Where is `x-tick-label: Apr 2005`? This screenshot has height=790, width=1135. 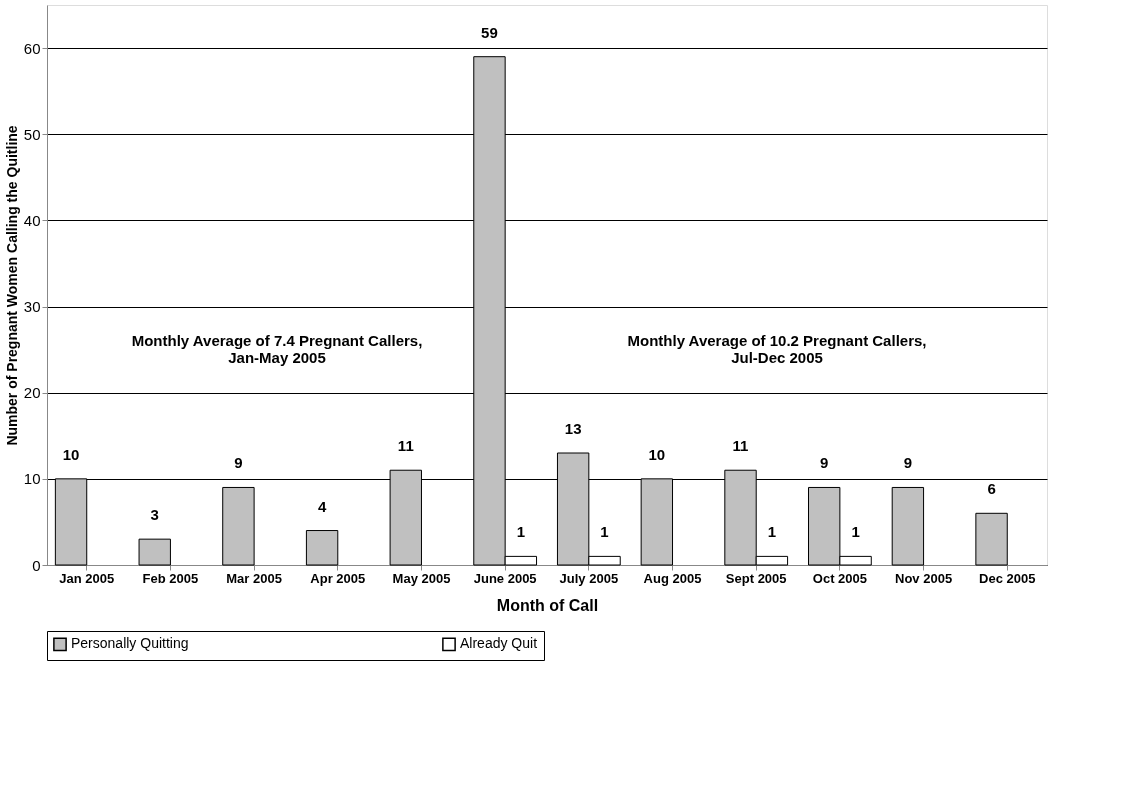
x-tick-label: Apr 2005 is located at coordinates (338, 578).